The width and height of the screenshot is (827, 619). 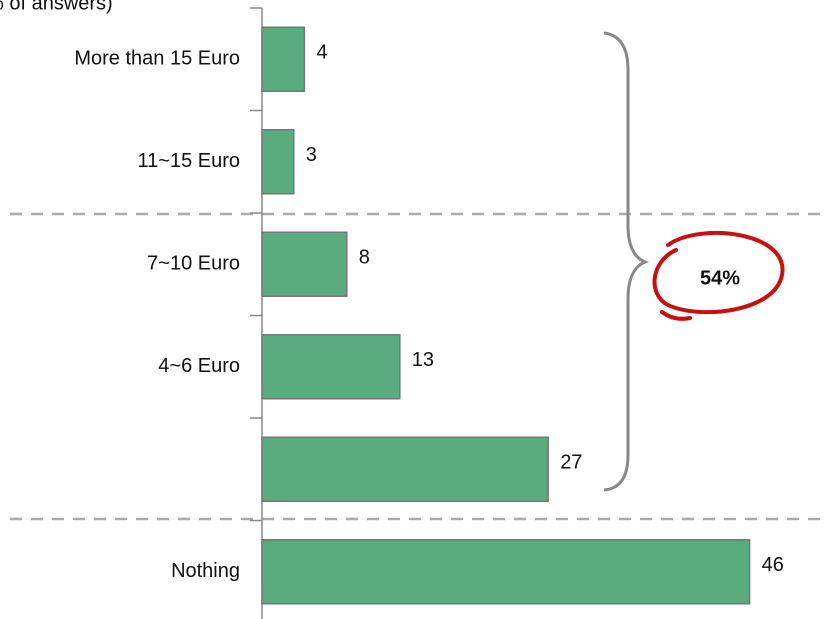 What do you see at coordinates (193, 264) in the screenshot?
I see `category-label: 7~10 Euro` at bounding box center [193, 264].